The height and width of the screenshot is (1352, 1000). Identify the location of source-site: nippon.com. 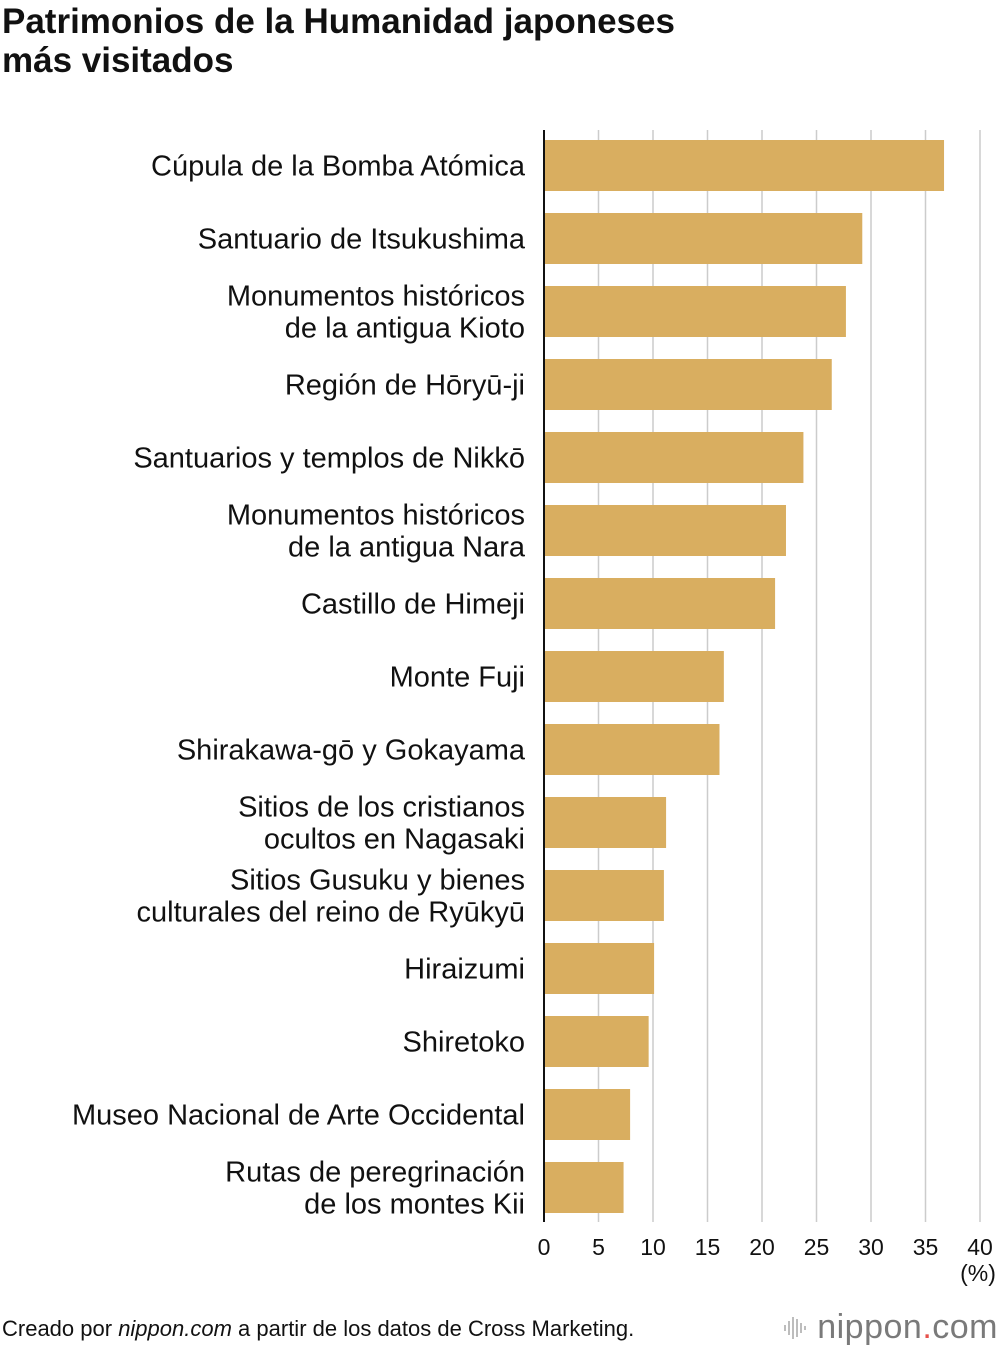
(175, 1328).